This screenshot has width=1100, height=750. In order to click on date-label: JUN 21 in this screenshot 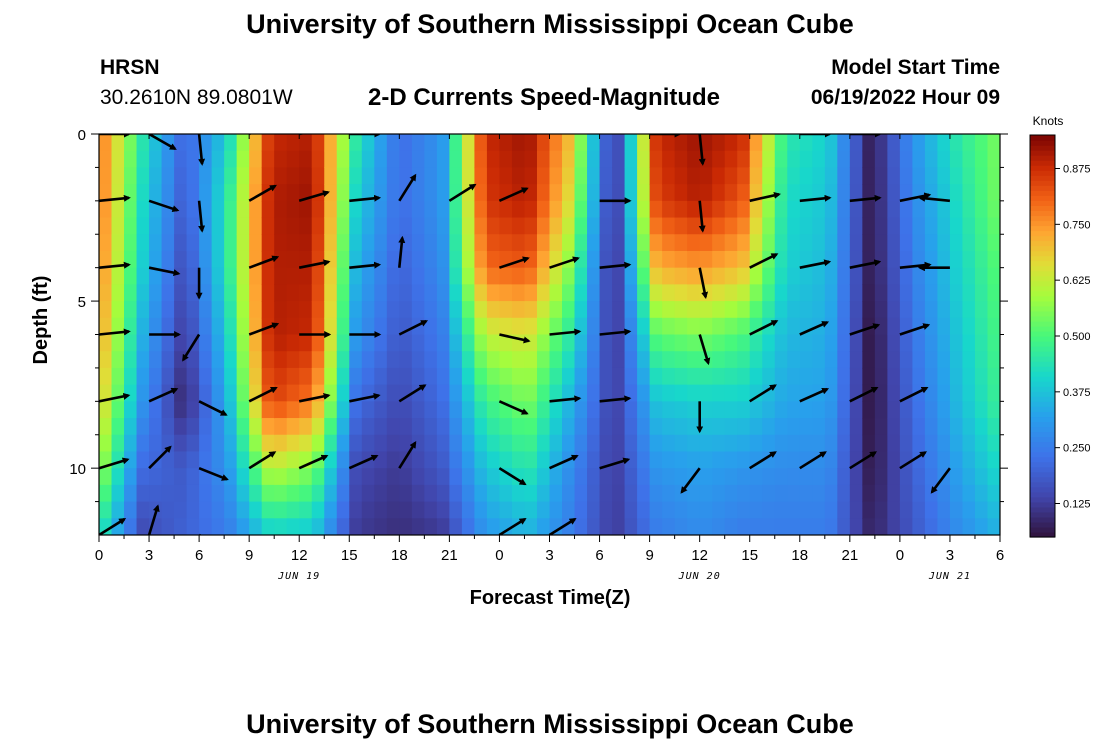, I will do `click(949, 576)`.